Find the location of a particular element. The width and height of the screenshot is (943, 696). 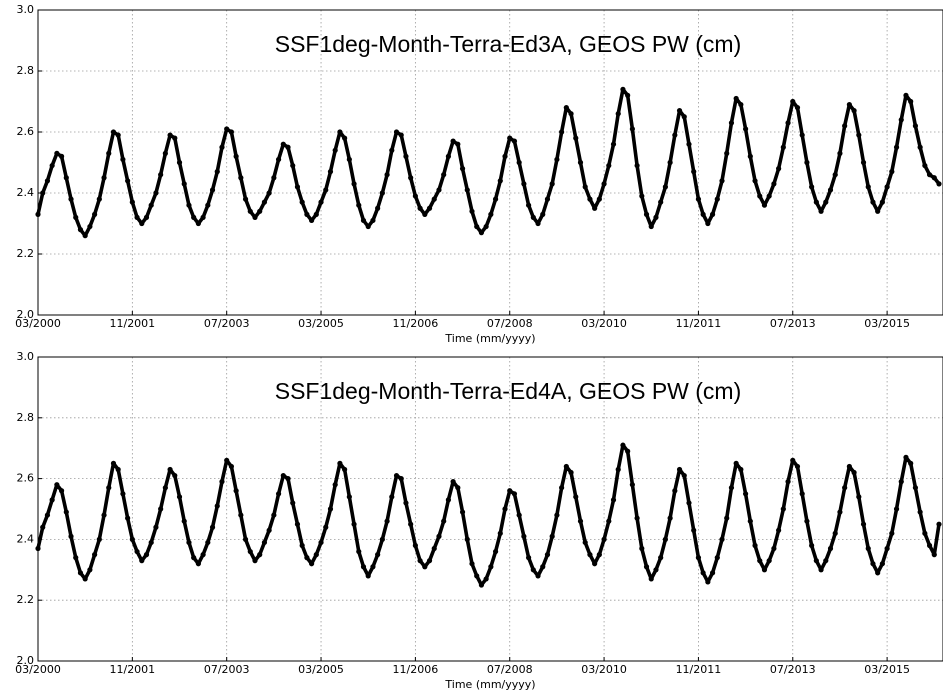

x-tick-label: 03/2005 is located at coordinates (321, 669).